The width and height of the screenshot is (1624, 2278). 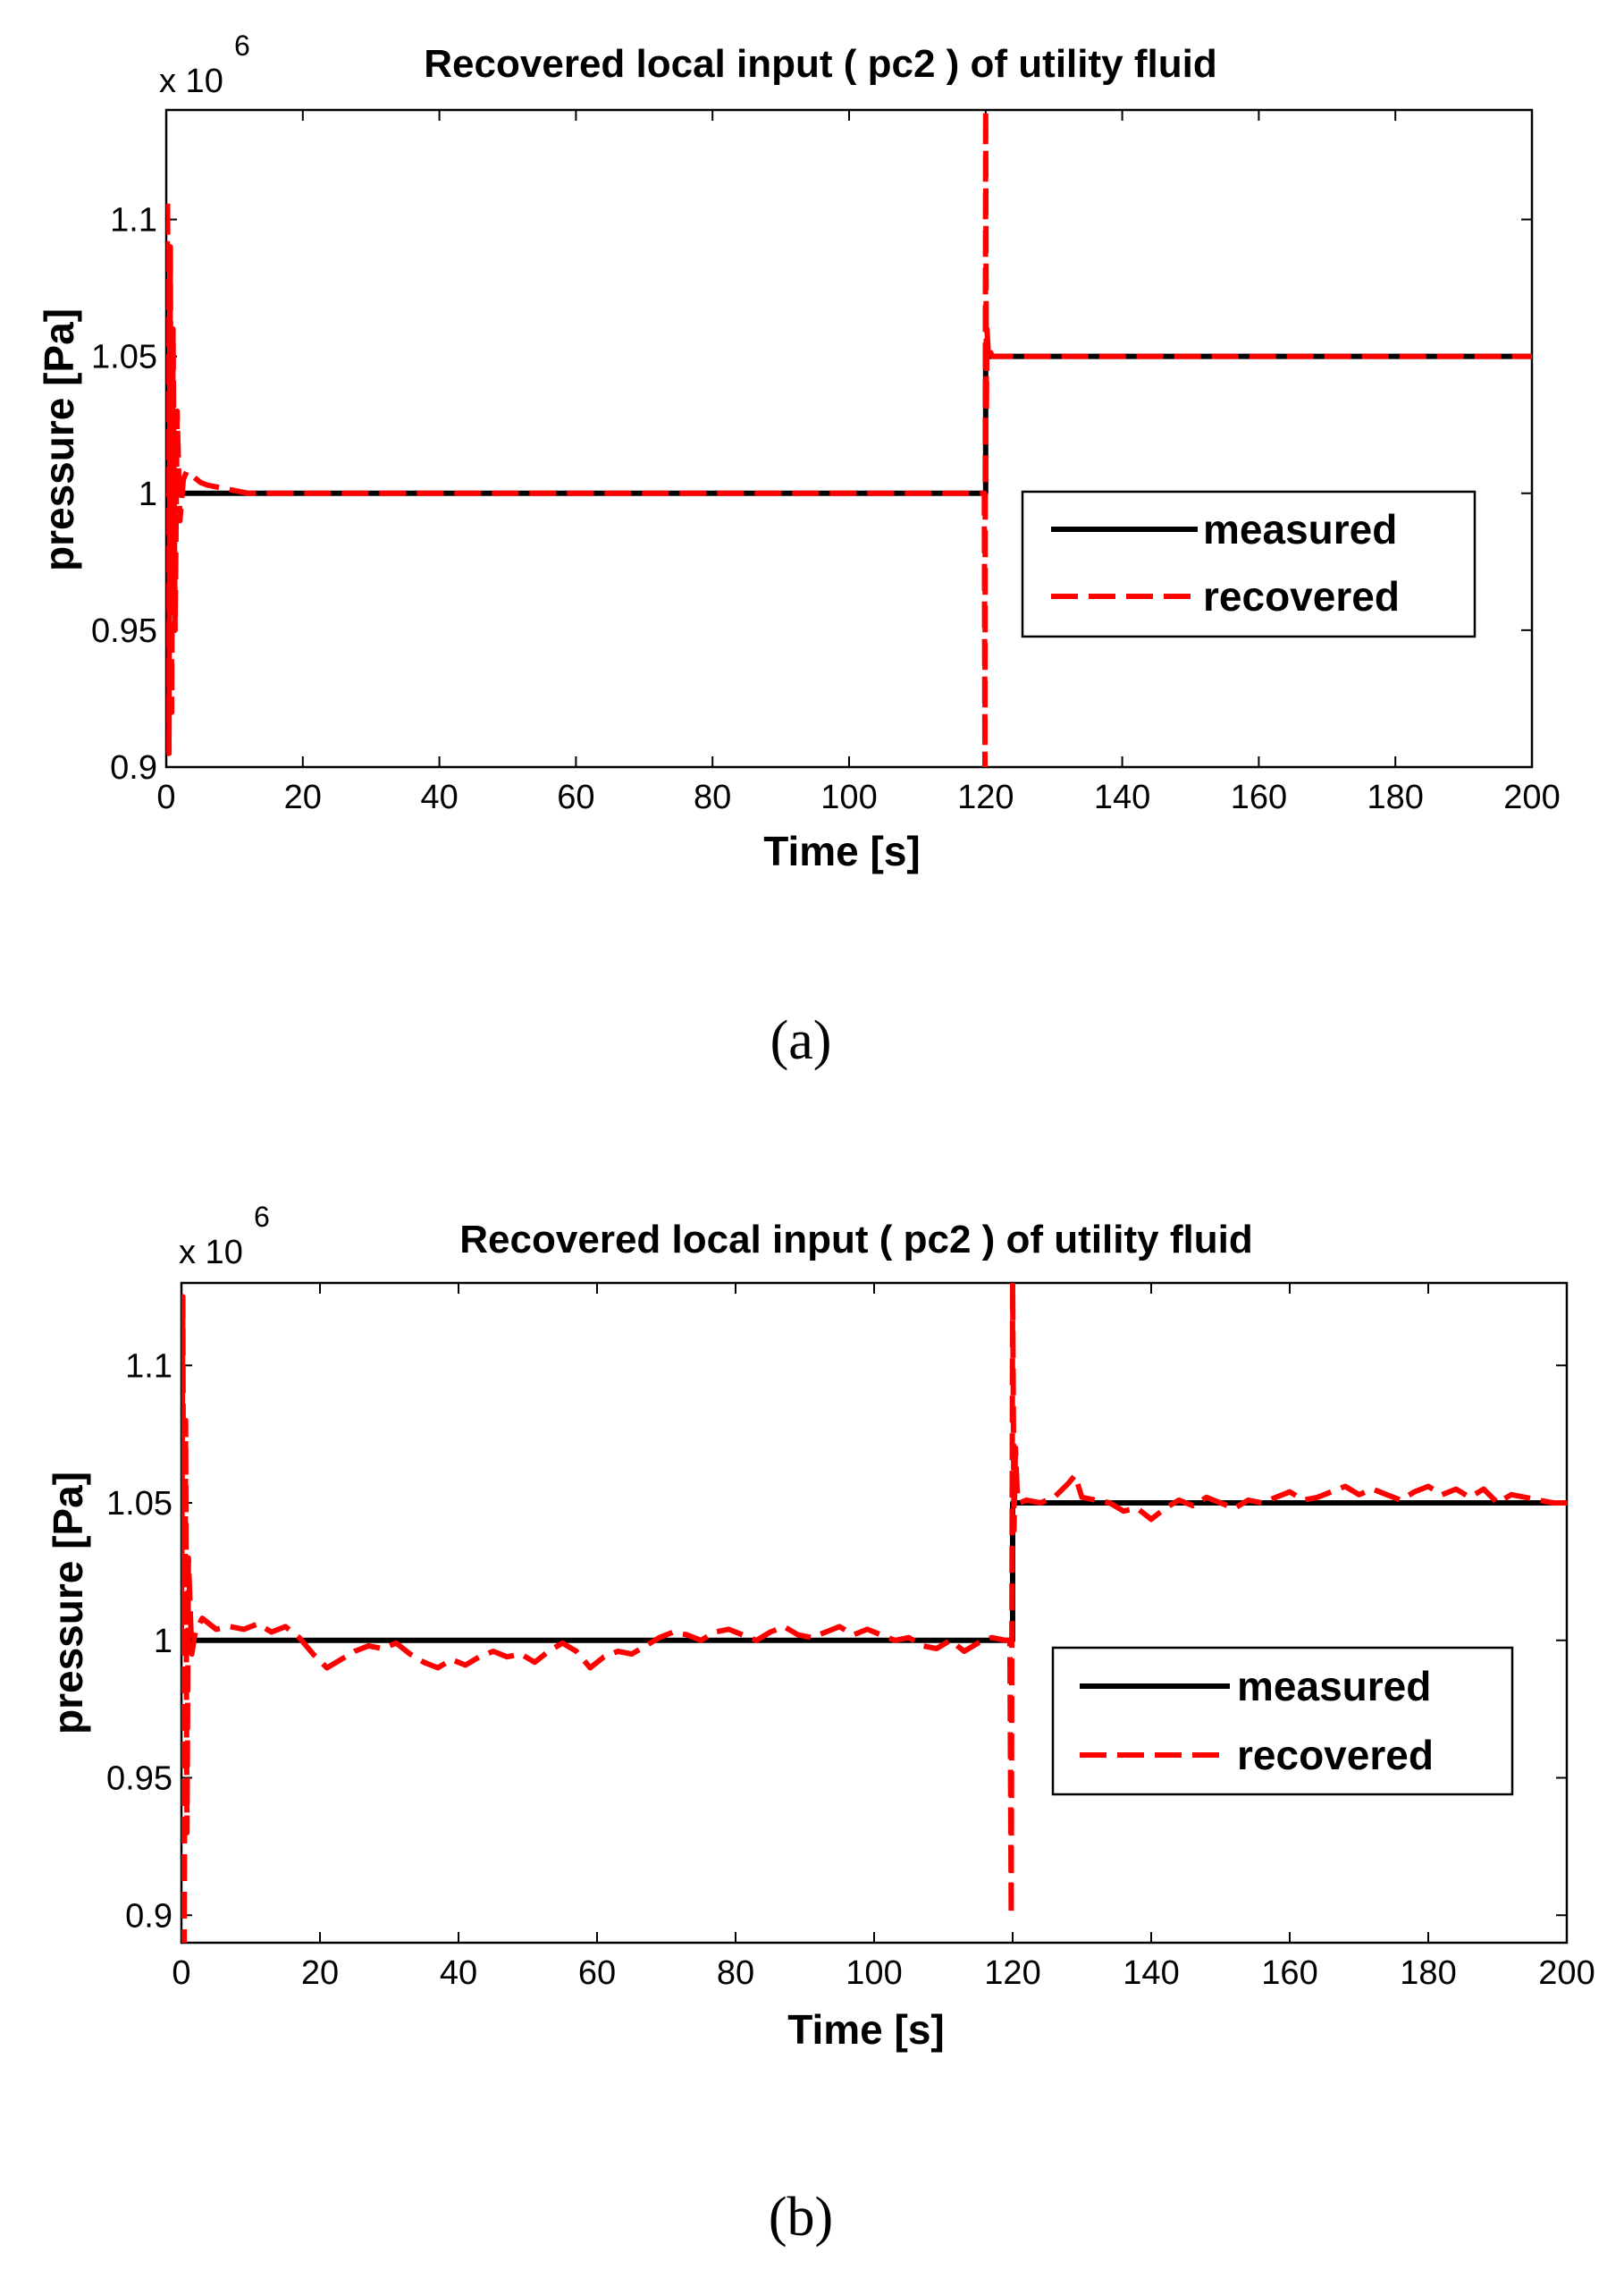 I want to click on legend-box-b, so click(x=1283, y=1721).